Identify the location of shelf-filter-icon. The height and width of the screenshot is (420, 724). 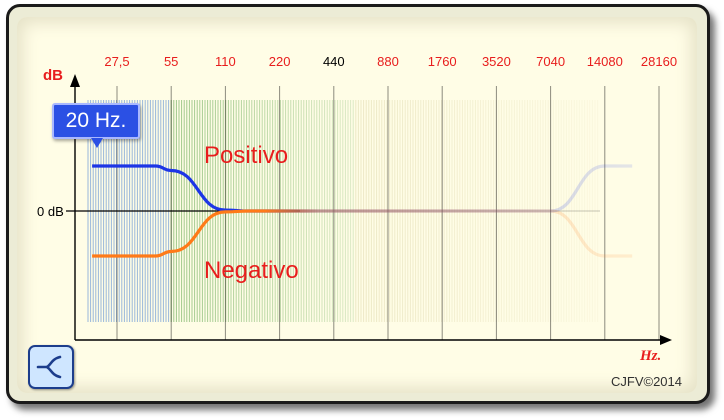
(49, 367).